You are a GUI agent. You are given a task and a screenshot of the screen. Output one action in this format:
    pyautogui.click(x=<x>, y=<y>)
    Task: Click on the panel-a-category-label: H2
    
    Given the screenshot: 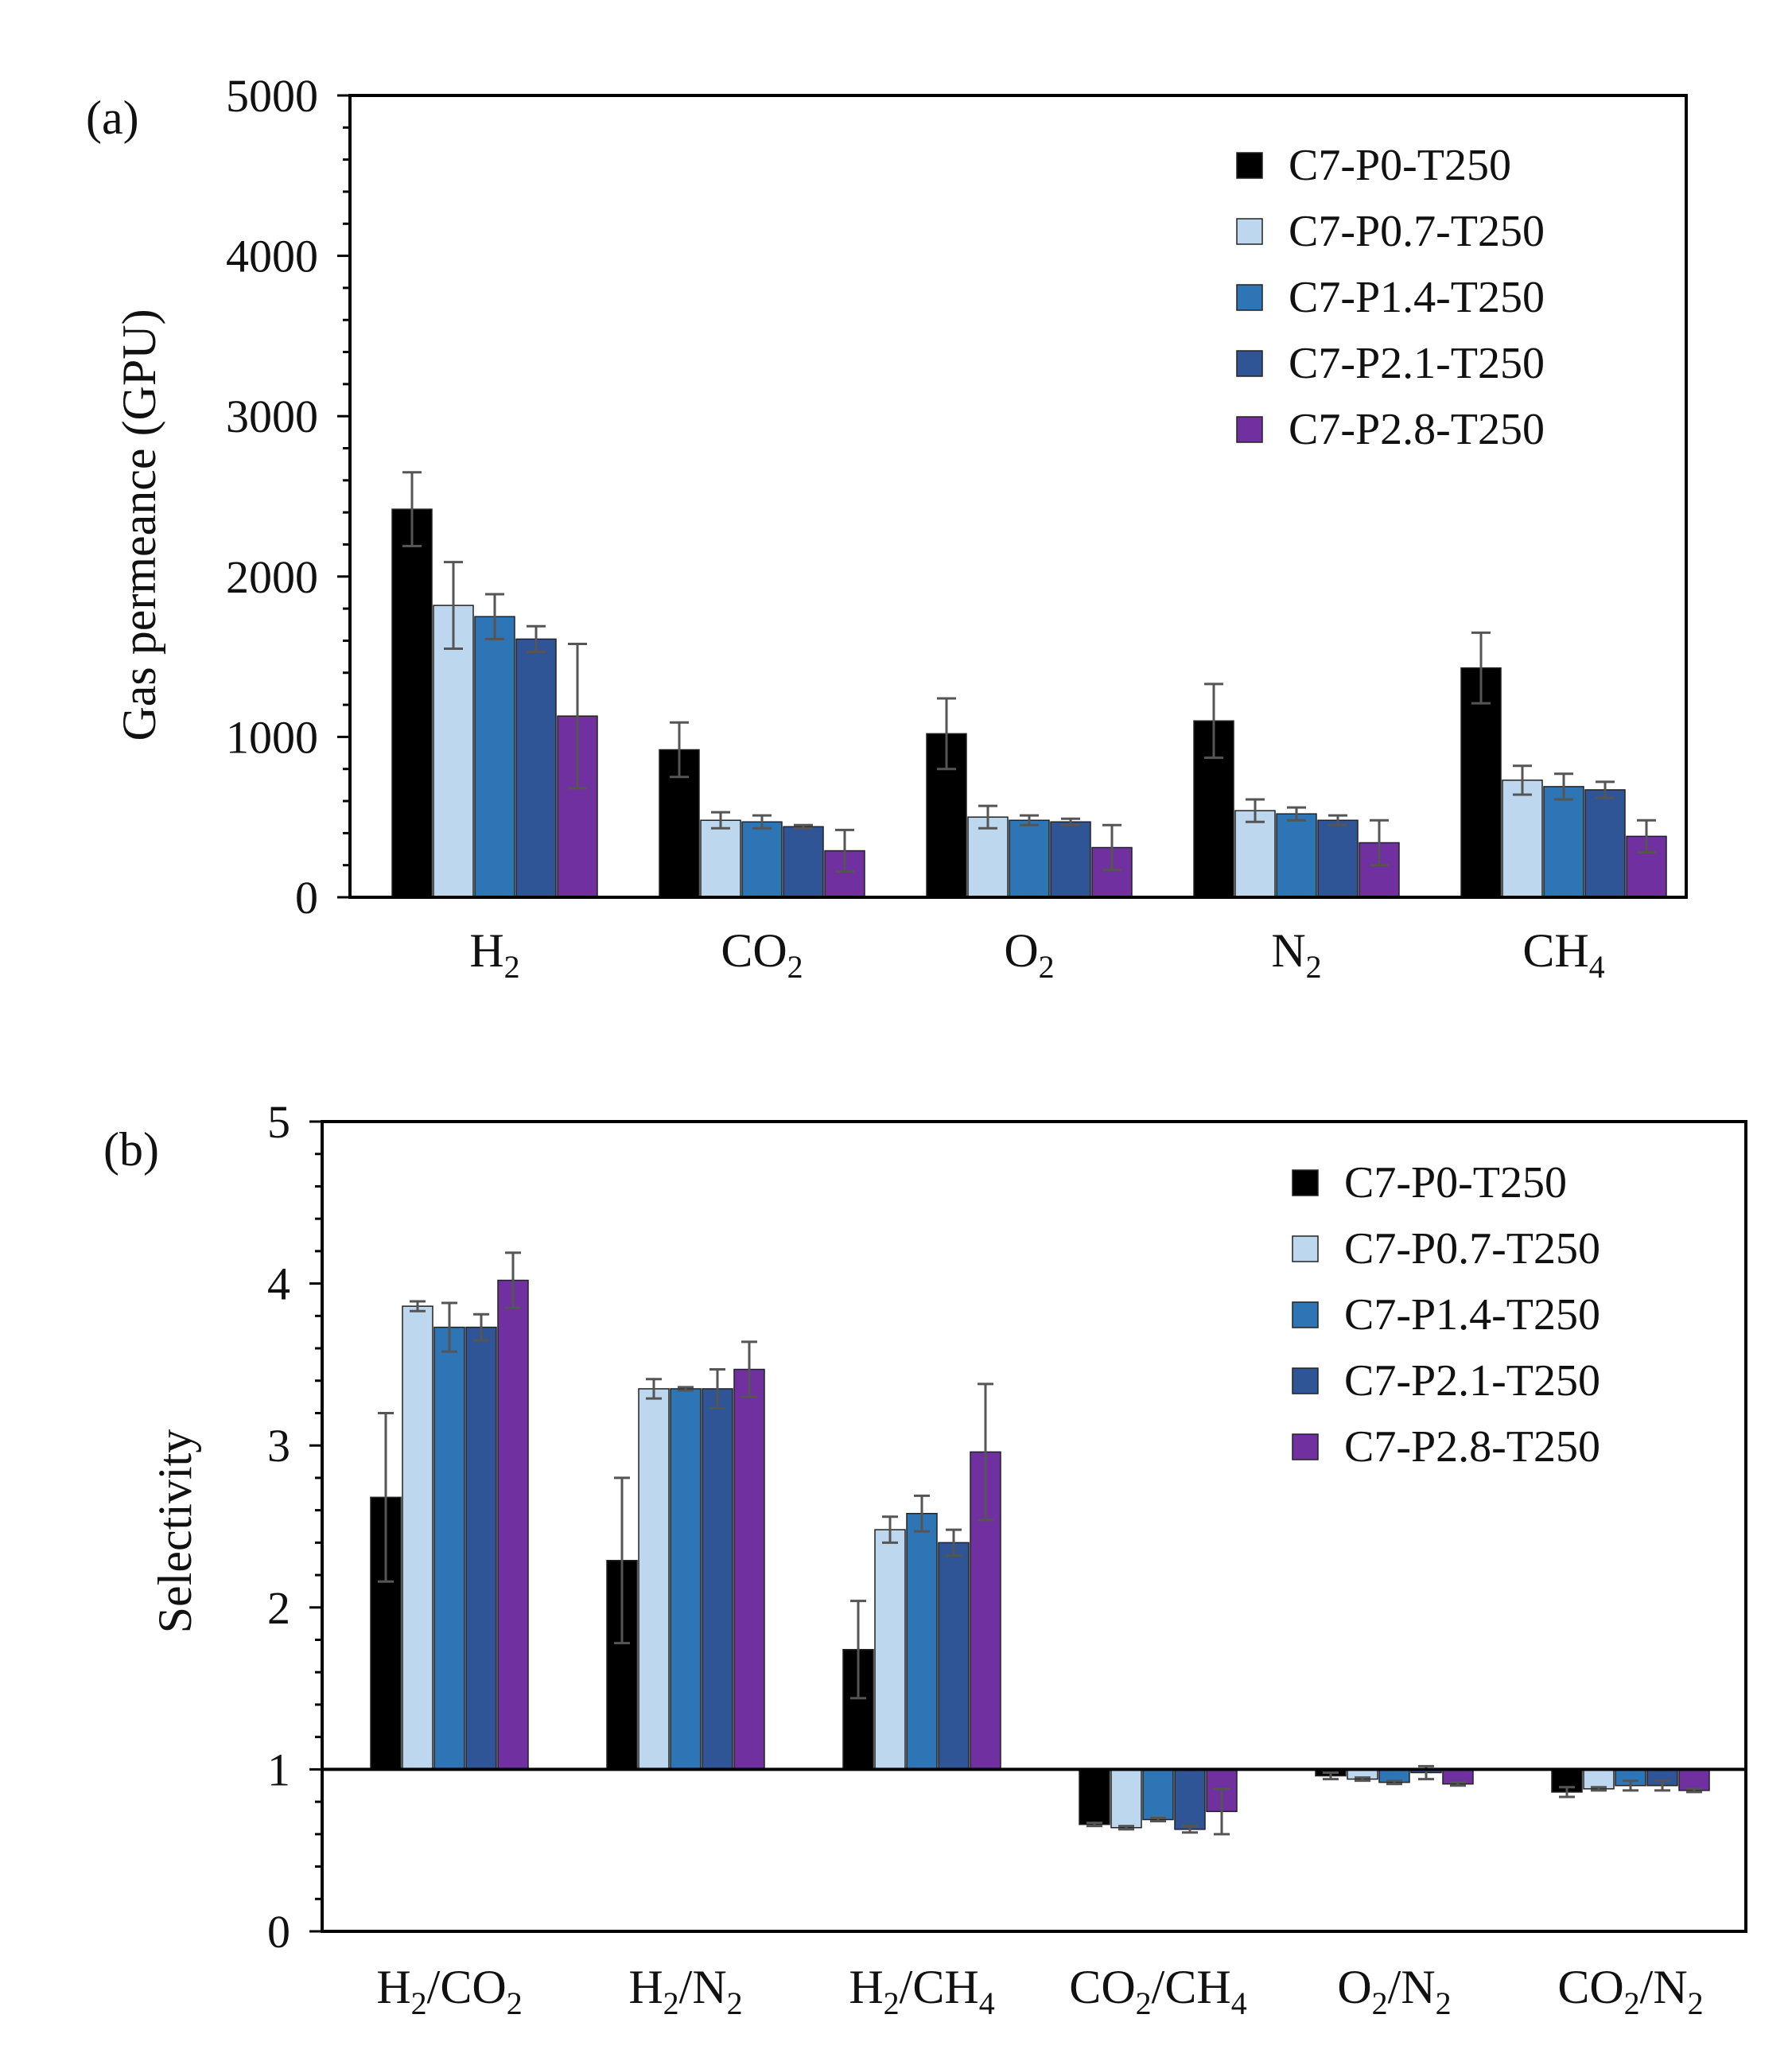 What is the action you would take?
    pyautogui.click(x=494, y=954)
    